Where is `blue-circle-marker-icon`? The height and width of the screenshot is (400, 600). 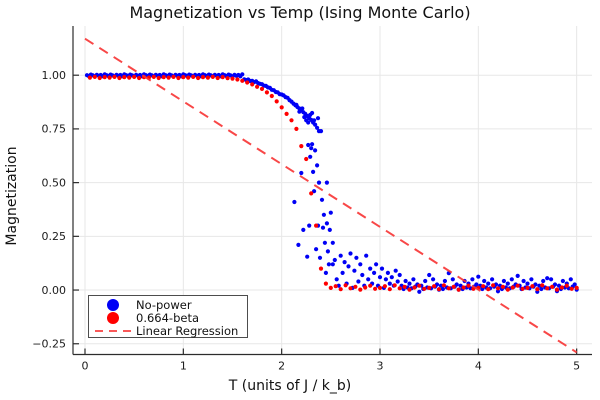 blue-circle-marker-icon is located at coordinates (113, 304).